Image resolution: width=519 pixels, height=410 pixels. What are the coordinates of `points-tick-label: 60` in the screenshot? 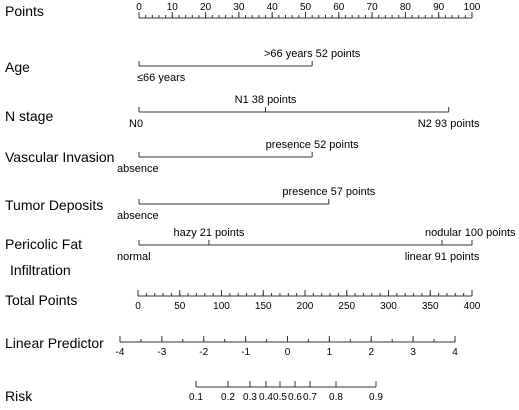 It's located at (339, 7).